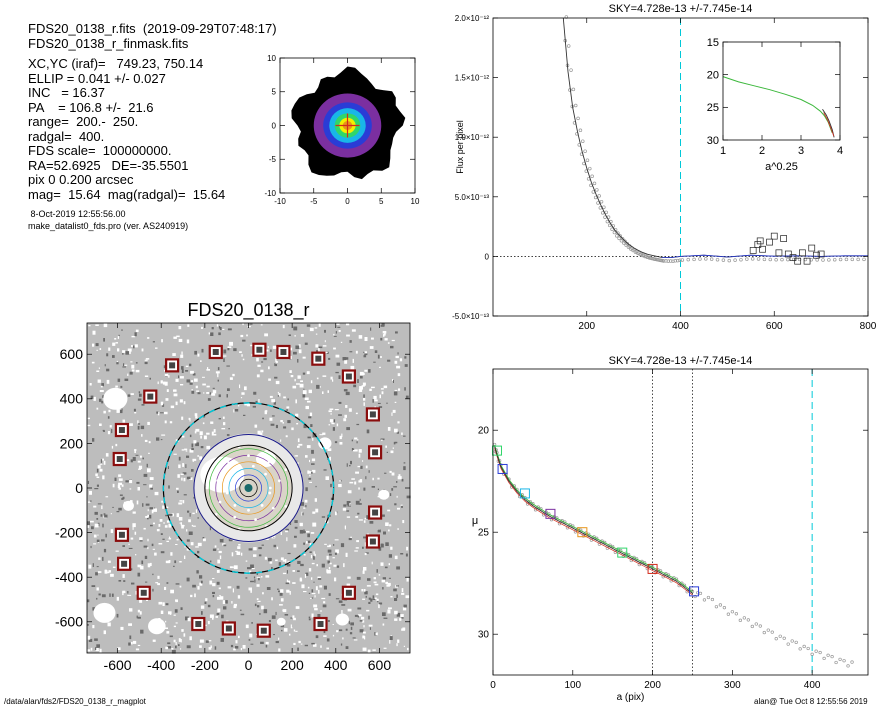  Describe the element at coordinates (764, 256) in the screenshot. I see `sky-profile-outer` at that location.